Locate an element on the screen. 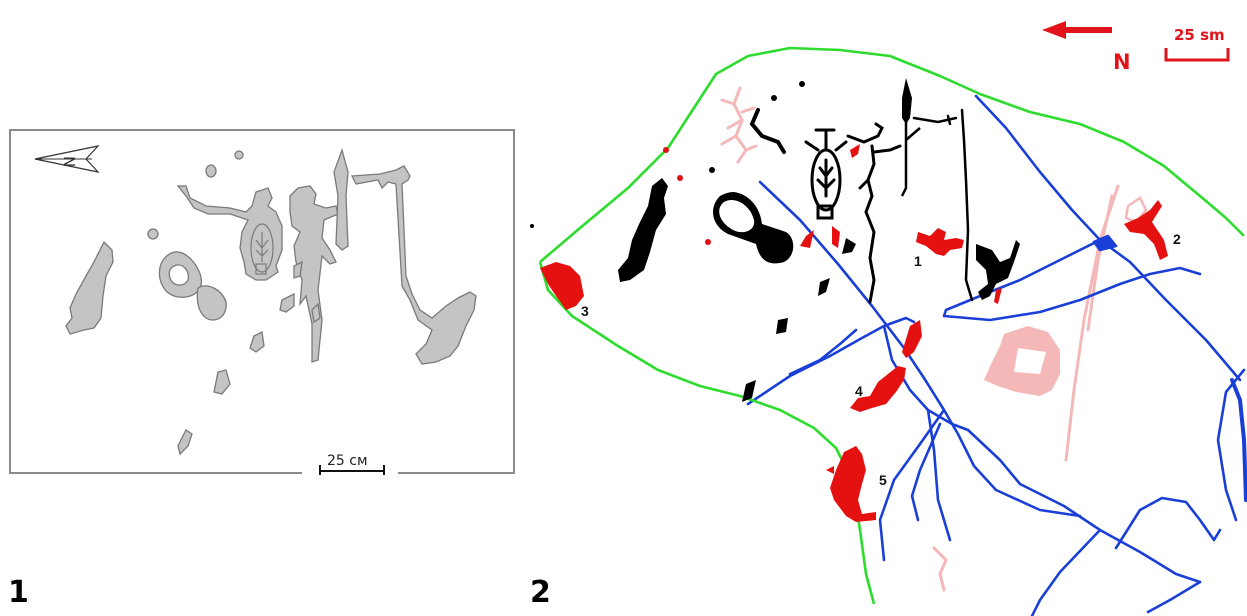 The image size is (1247, 616). figure-label-4: 4 is located at coordinates (859, 391).